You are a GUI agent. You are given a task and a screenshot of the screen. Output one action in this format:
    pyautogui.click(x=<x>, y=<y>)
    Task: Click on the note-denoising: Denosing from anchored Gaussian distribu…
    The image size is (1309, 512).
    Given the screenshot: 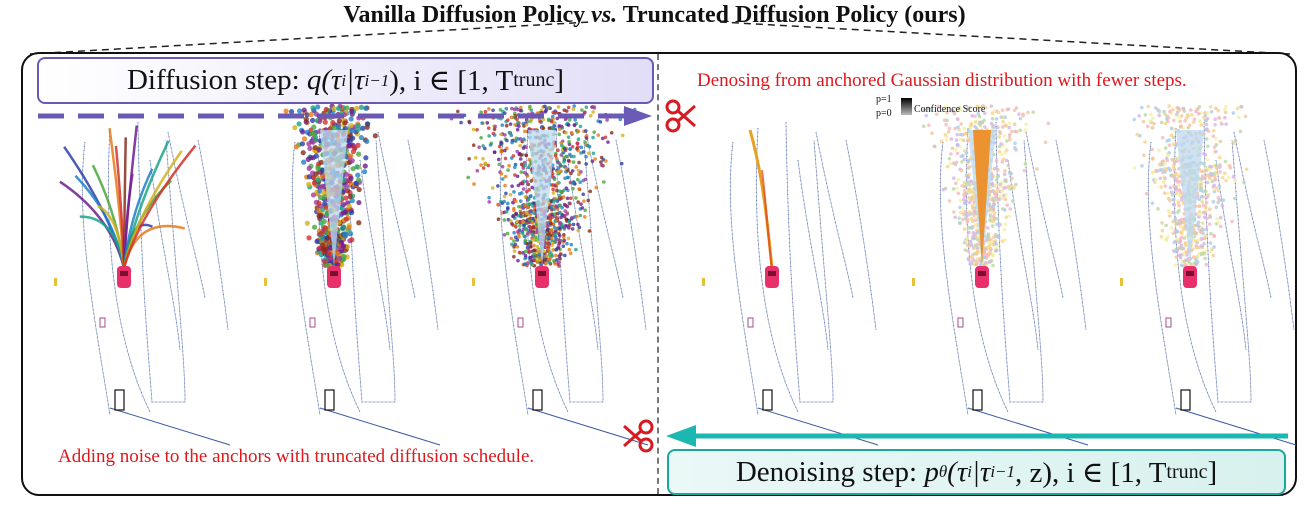 What is the action you would take?
    pyautogui.click(x=942, y=80)
    